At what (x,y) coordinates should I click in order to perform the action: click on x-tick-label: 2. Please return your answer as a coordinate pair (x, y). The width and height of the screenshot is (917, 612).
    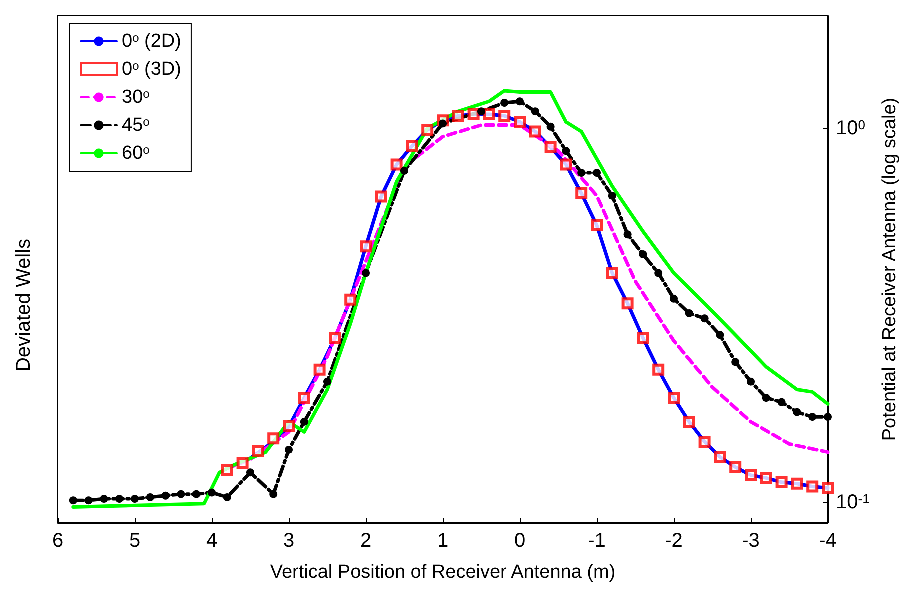
    Looking at the image, I should click on (366, 541).